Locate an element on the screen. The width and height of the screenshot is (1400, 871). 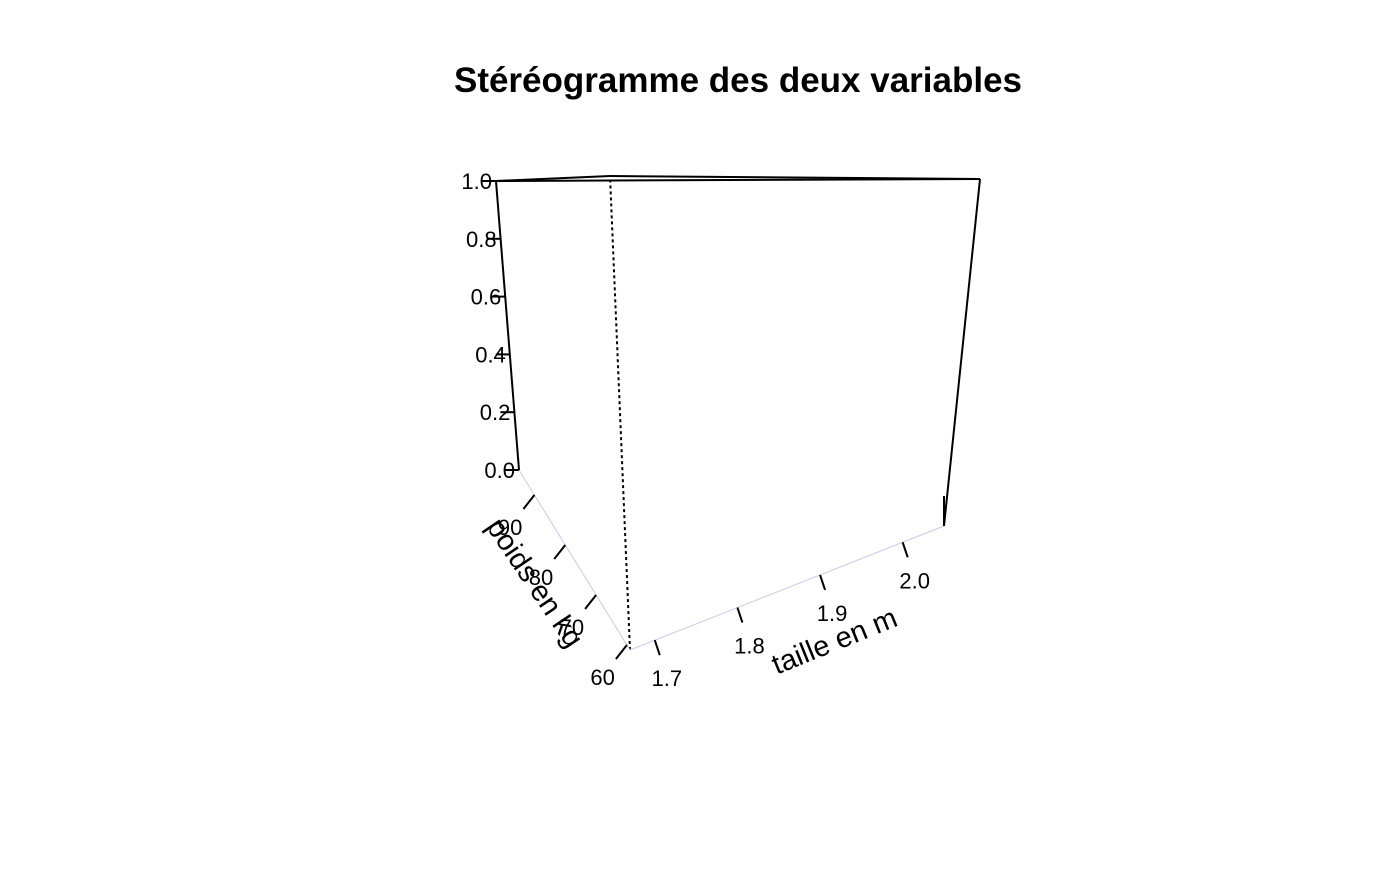
box-edge-back-left-vertical is located at coordinates (507, 325).